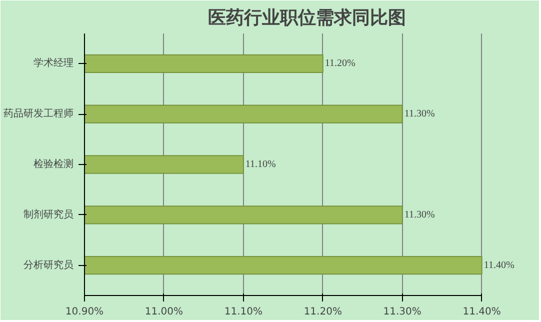  What do you see at coordinates (260, 164) in the screenshot?
I see `data-label: 11.10%` at bounding box center [260, 164].